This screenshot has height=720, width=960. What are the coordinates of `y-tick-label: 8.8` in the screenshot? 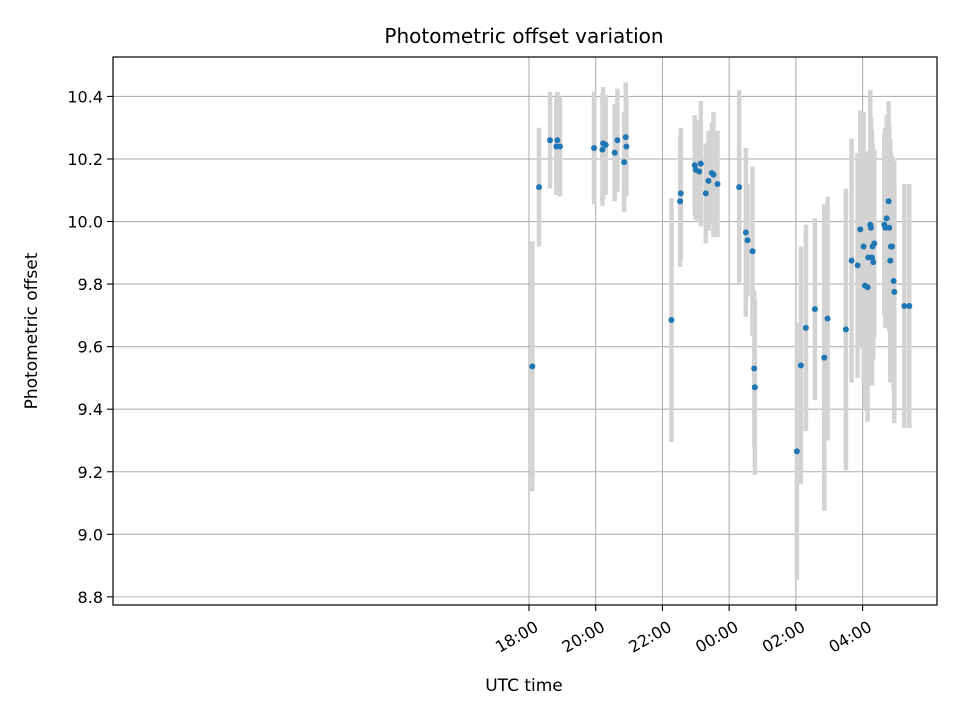 It's located at (90, 597).